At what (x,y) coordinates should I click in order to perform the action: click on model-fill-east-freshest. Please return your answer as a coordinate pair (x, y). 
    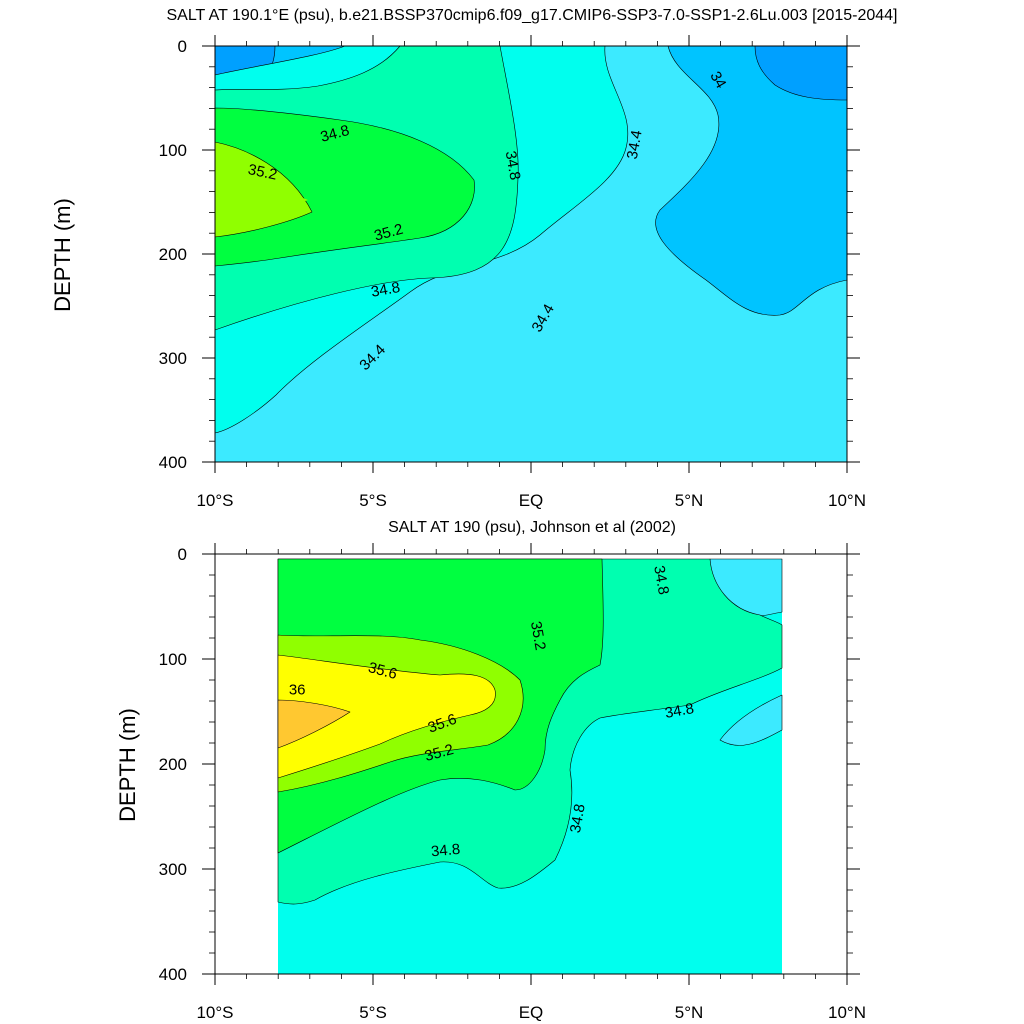
    Looking at the image, I should click on (801, 73).